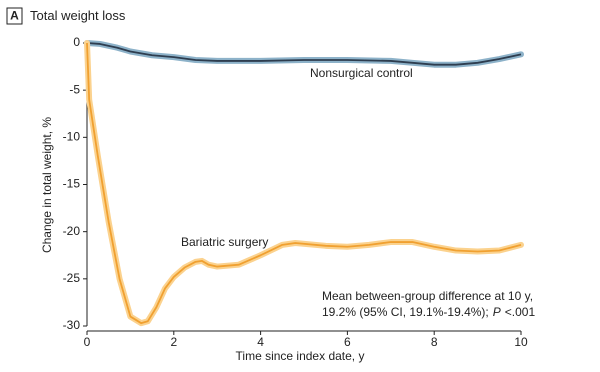 The width and height of the screenshot is (600, 372). What do you see at coordinates (76, 42) in the screenshot?
I see `y-tick-label: 0` at bounding box center [76, 42].